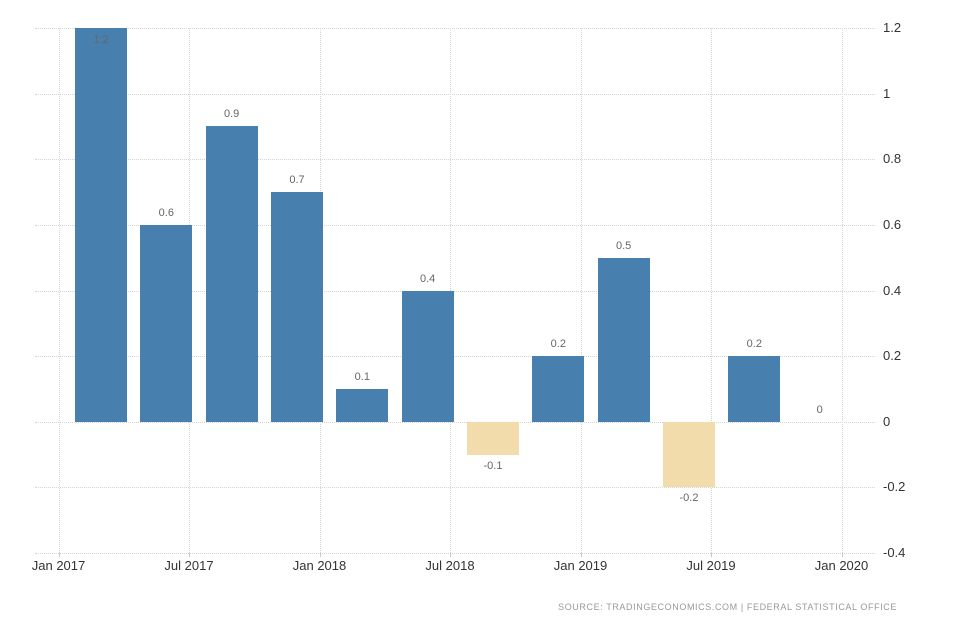 The width and height of the screenshot is (954, 636). Describe the element at coordinates (894, 487) in the screenshot. I see `y-axis-tick-label: -0.2` at that location.